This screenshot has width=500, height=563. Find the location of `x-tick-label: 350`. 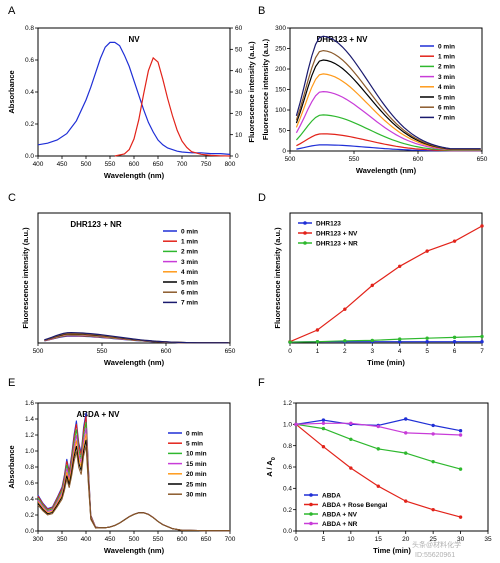

x-tick-label: 350 is located at coordinates (62, 539).